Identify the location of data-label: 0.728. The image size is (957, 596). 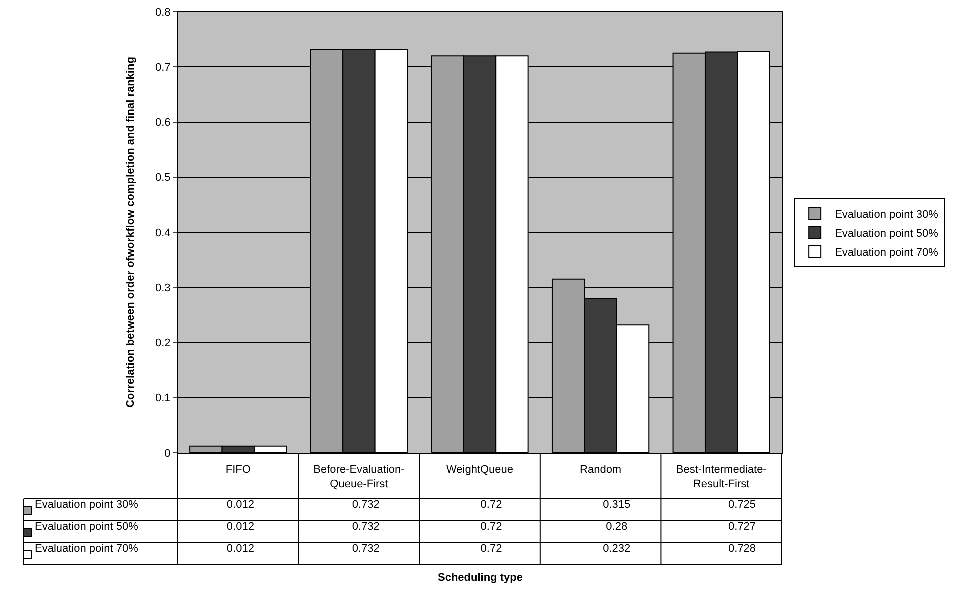
(743, 550).